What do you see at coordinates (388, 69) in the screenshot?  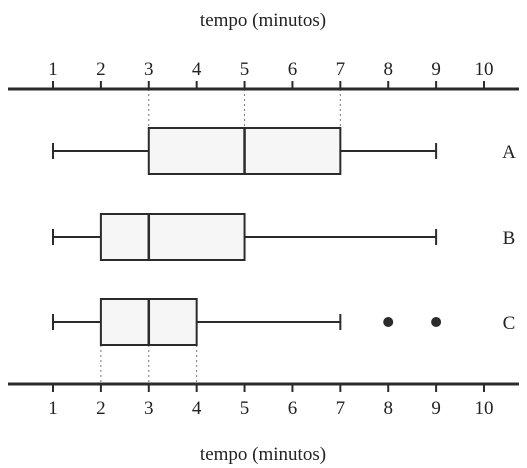 I see `top-tick-label: 8` at bounding box center [388, 69].